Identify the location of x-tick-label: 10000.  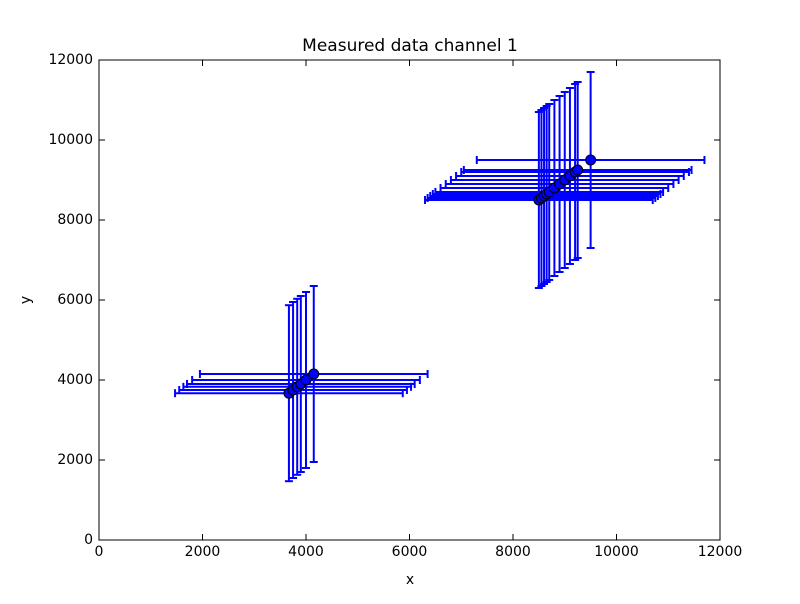
(616, 552).